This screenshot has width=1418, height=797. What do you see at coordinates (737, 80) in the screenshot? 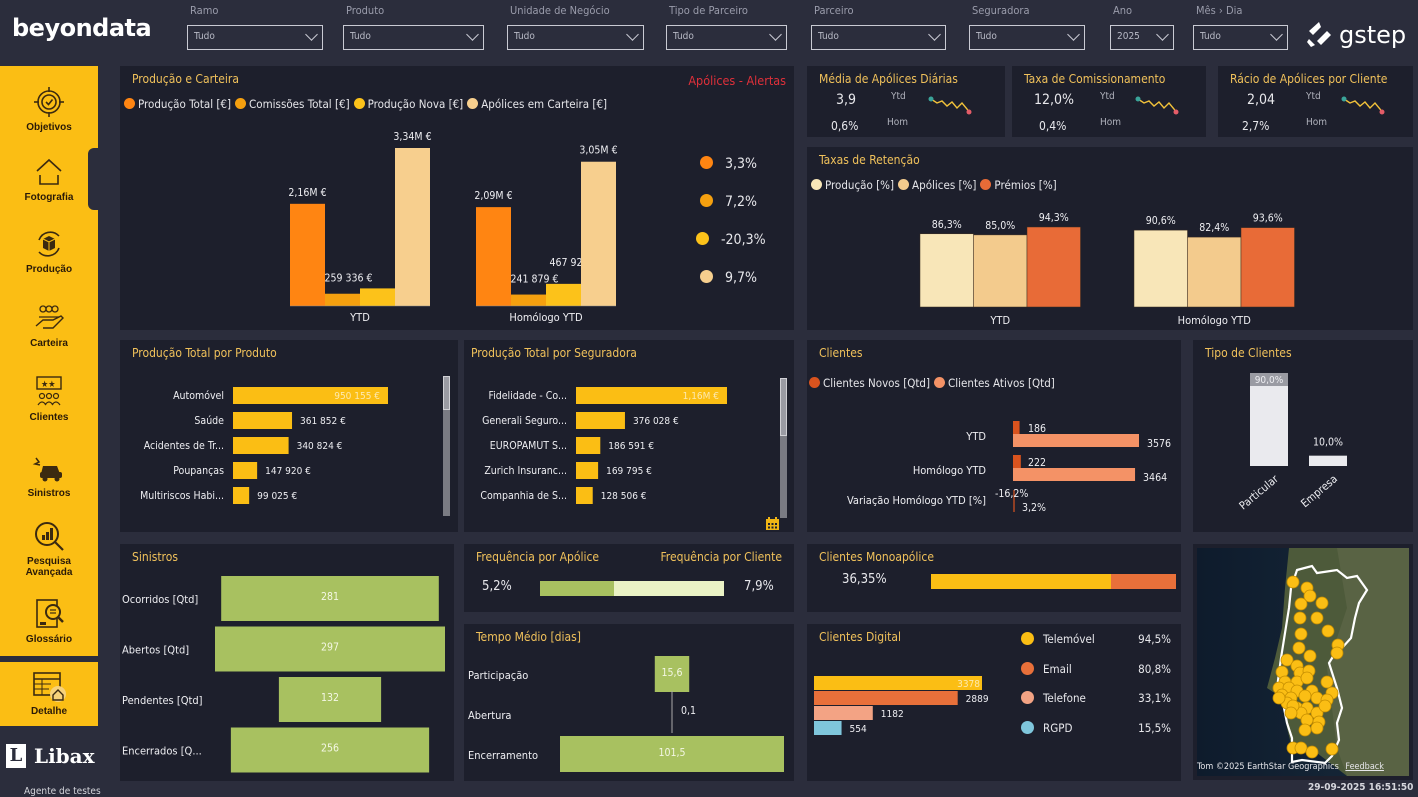
I see `alerts-link: Apólices - Alertas` at bounding box center [737, 80].